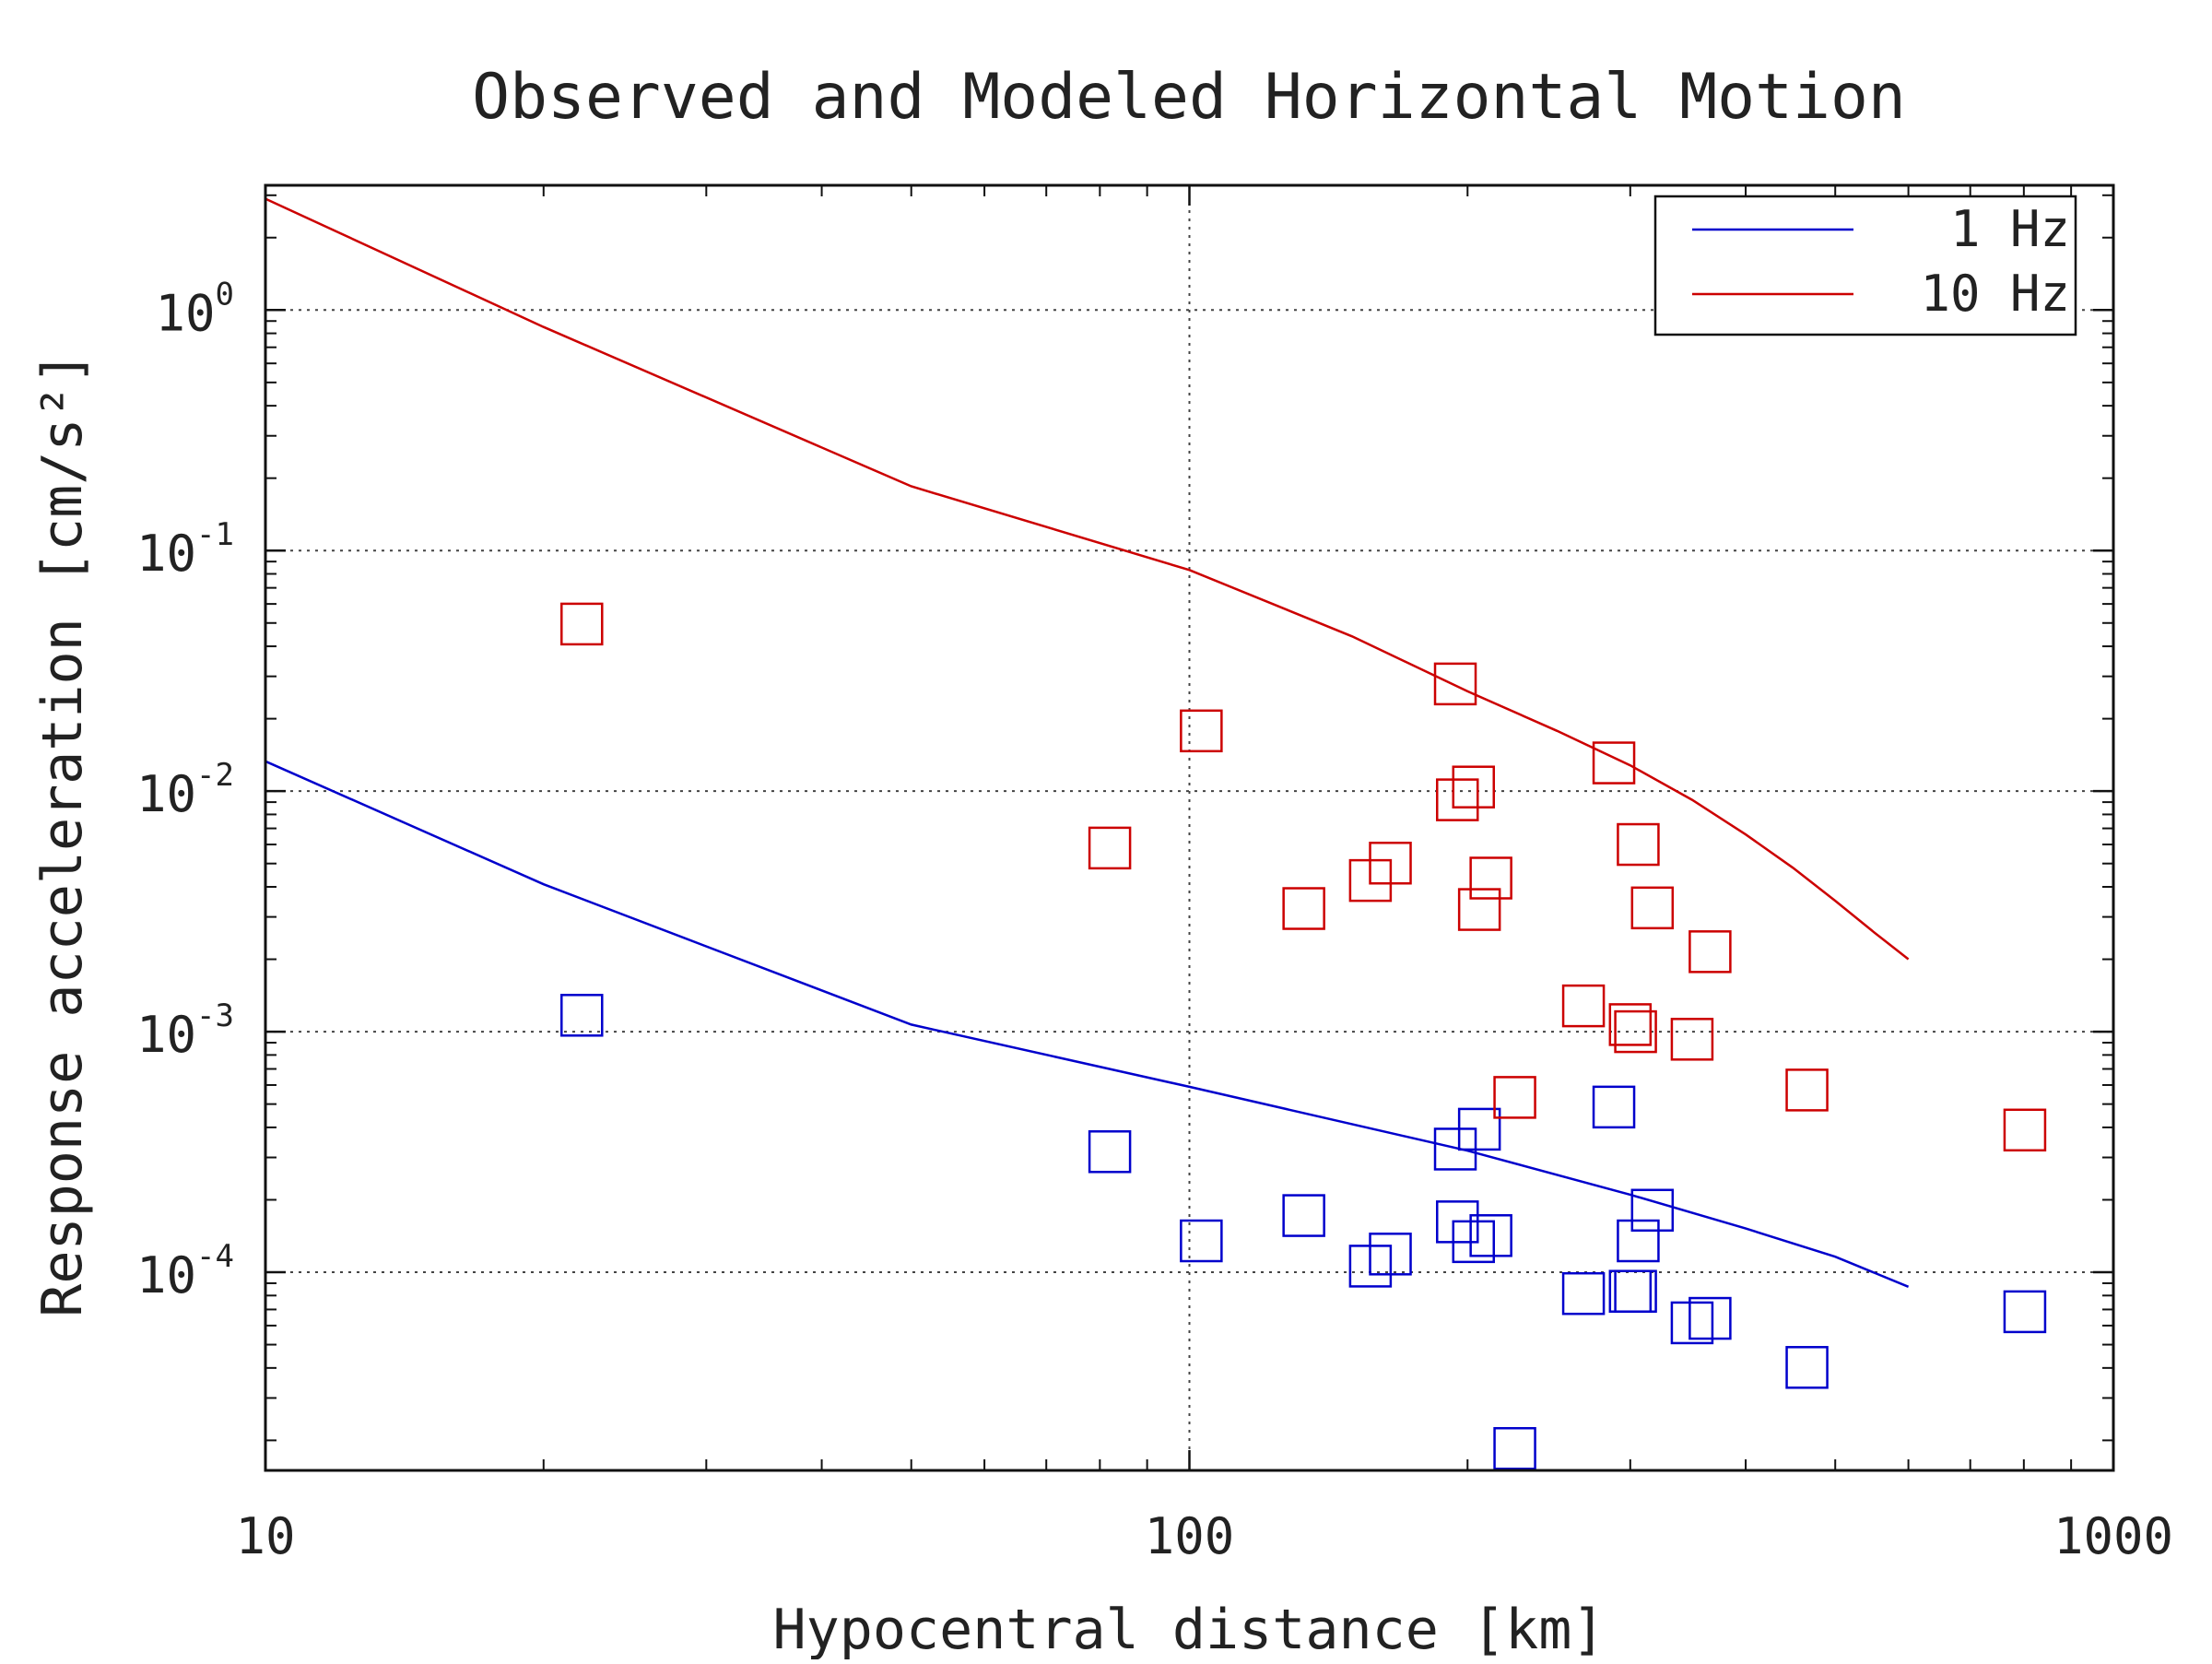 Image resolution: width=2212 pixels, height=1664 pixels. Describe the element at coordinates (1190, 1536) in the screenshot. I see `x-tick-label-1: 100` at that location.